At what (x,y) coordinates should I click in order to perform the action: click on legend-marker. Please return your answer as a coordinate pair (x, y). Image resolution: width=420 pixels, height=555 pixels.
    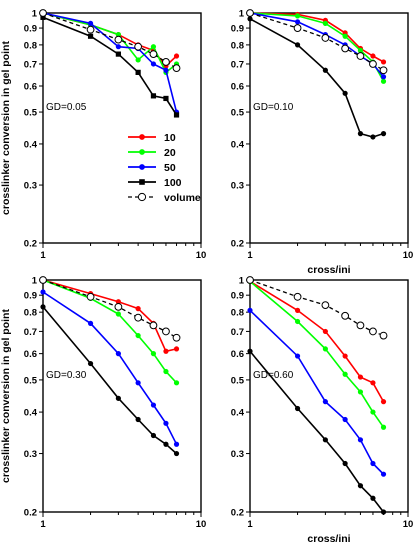
    Looking at the image, I should click on (142, 182).